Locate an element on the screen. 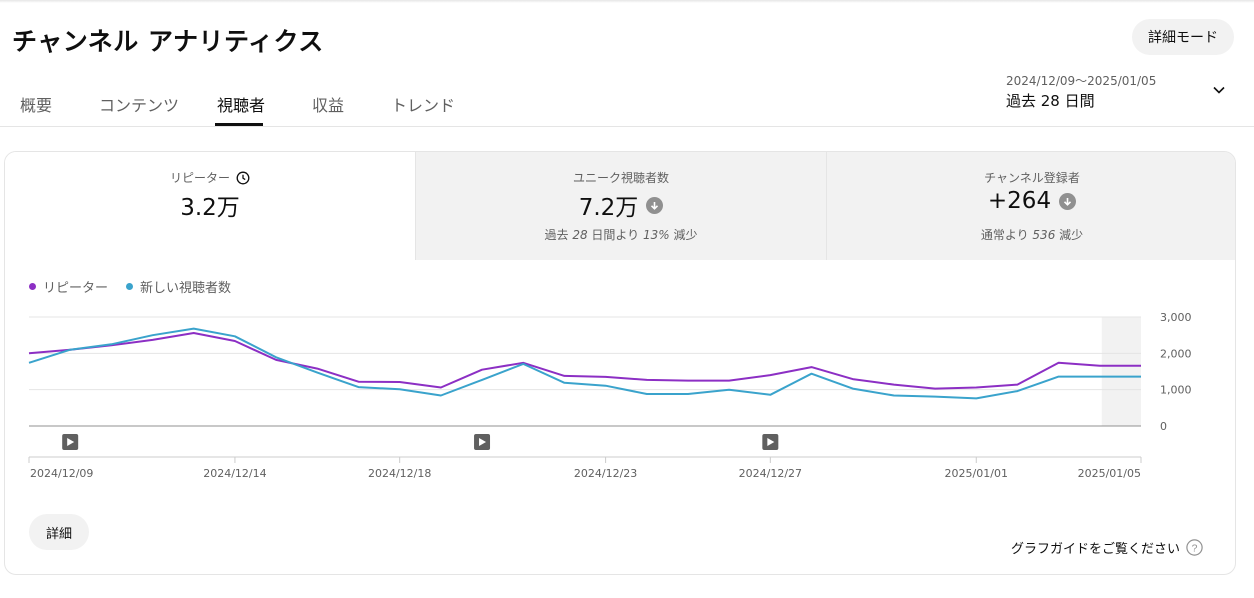 The width and height of the screenshot is (1254, 598). metric-unique-viewers: ユニーク視聴者数 7.2万 過去 28 日間より 13% 減少 is located at coordinates (620, 206).